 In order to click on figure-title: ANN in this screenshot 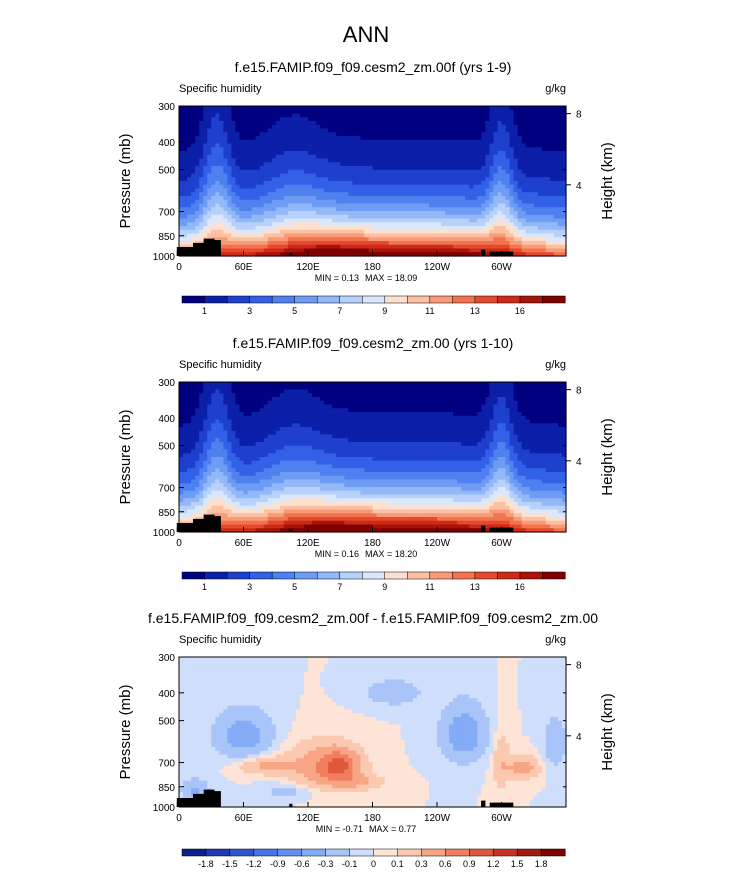, I will do `click(366, 34)`.